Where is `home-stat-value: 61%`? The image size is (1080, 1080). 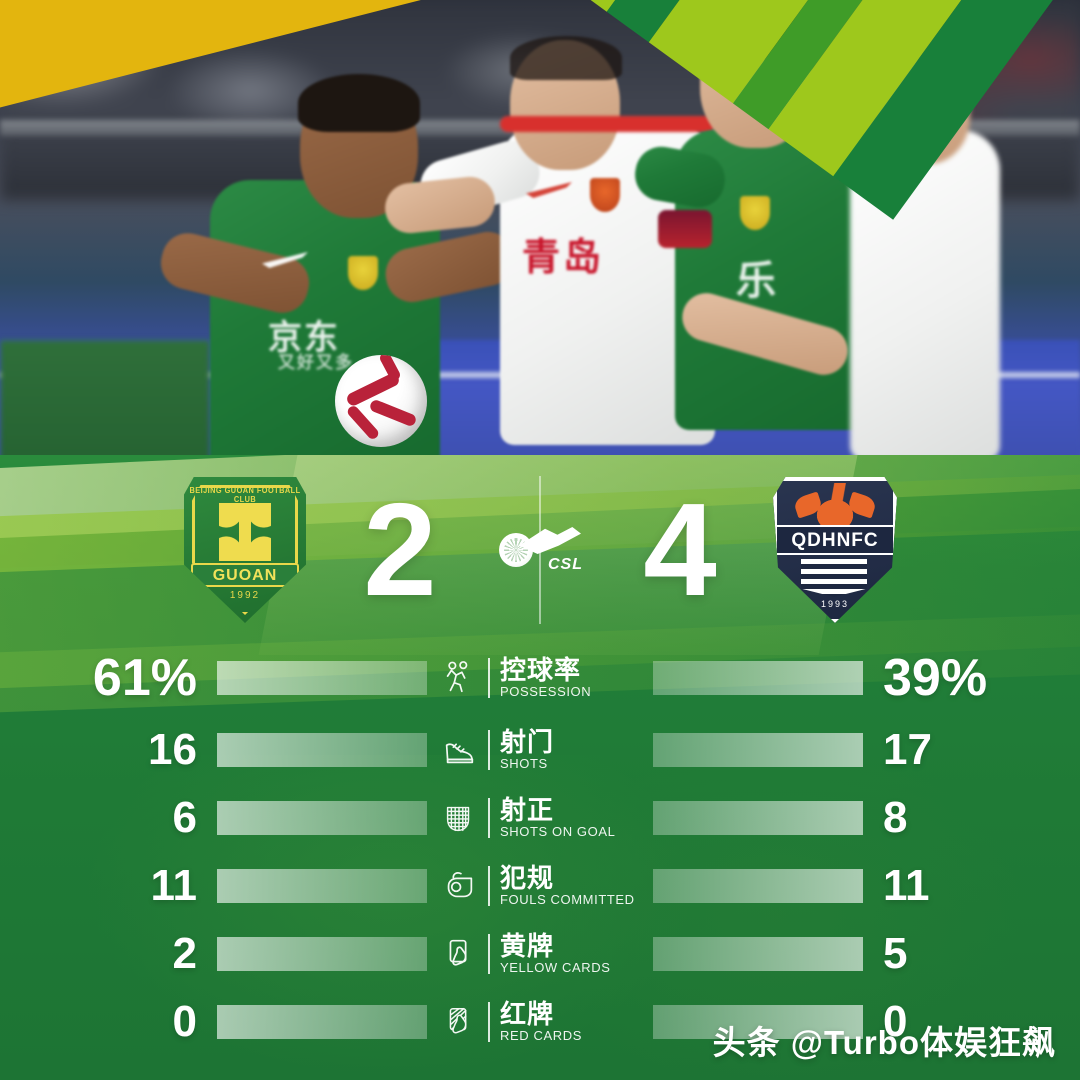 home-stat-value: 61% is located at coordinates (144, 678).